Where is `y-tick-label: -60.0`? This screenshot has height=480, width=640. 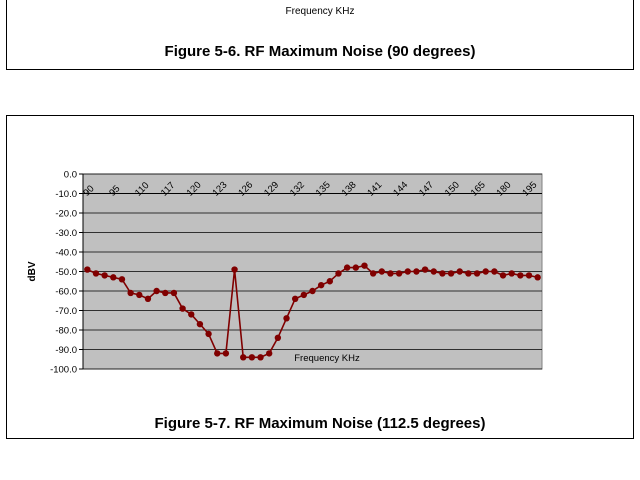
y-tick-label: -60.0 is located at coordinates (66, 292).